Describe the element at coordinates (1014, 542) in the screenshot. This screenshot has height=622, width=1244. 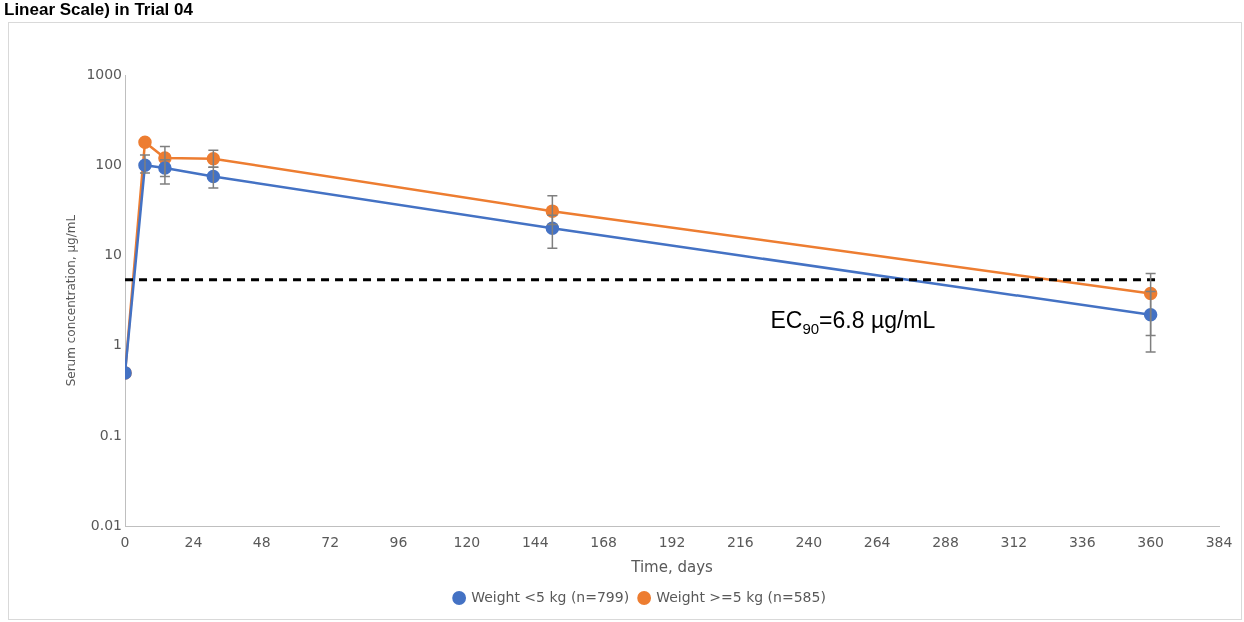
I see `x-tick-label: 312` at that location.